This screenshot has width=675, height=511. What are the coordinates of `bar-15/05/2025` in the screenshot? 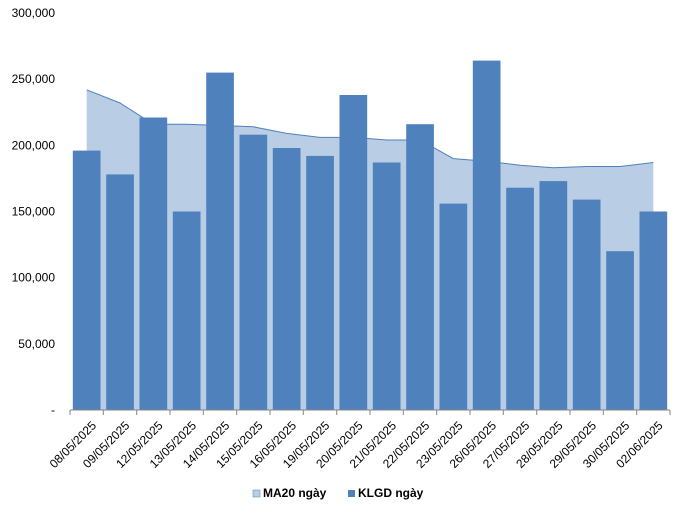 It's located at (253, 272).